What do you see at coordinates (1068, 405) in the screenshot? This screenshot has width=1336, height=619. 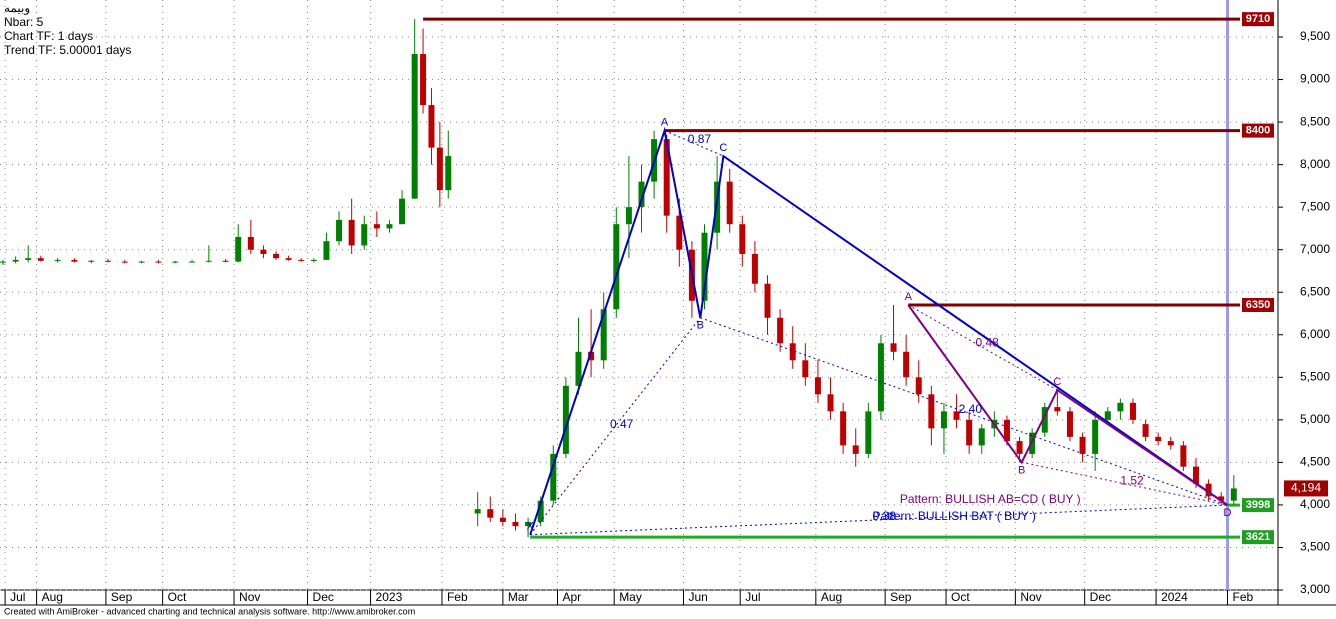 I see `pattern-line` at bounding box center [1068, 405].